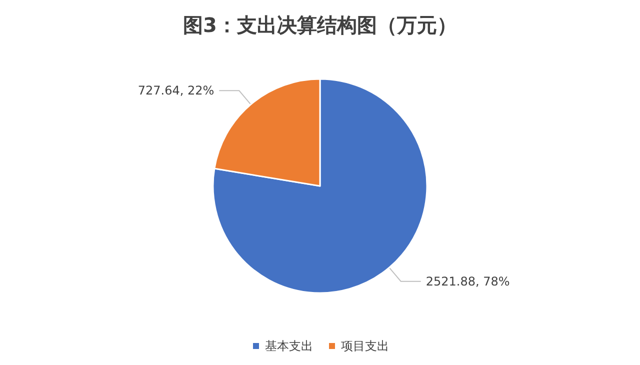  Describe the element at coordinates (320, 25) in the screenshot. I see `chart-title: 图3：支出决算结构图（万元）` at that location.